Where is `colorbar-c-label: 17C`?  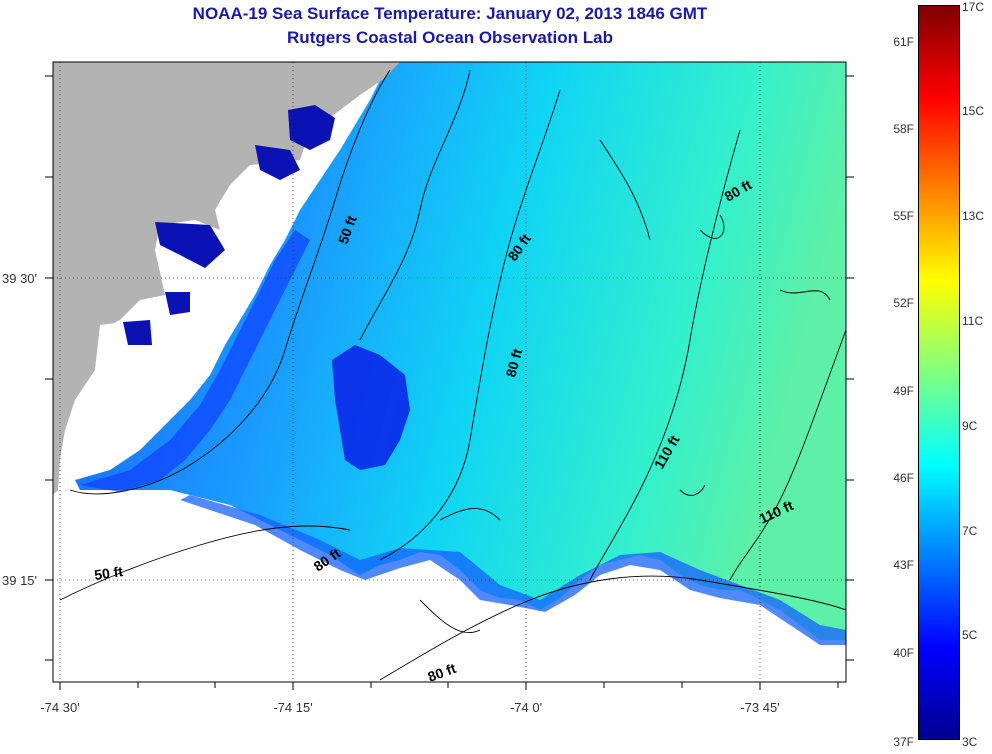
colorbar-c-label: 17C is located at coordinates (973, 7).